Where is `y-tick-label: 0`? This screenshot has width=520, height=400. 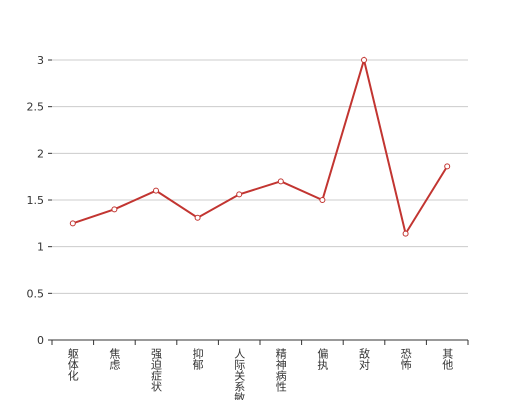
y-tick-label: 0 is located at coordinates (40, 340).